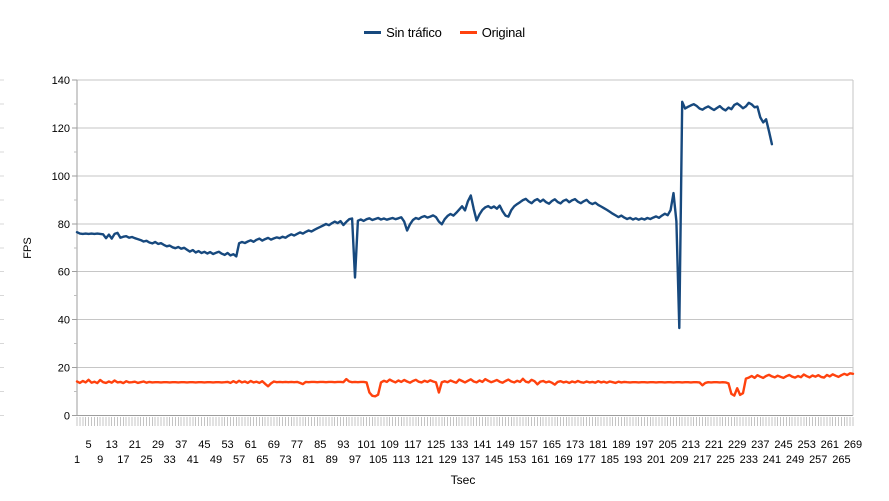 Image resolution: width=889 pixels, height=501 pixels. Describe the element at coordinates (482, 445) in the screenshot. I see `x-tick-label: 141` at that location.